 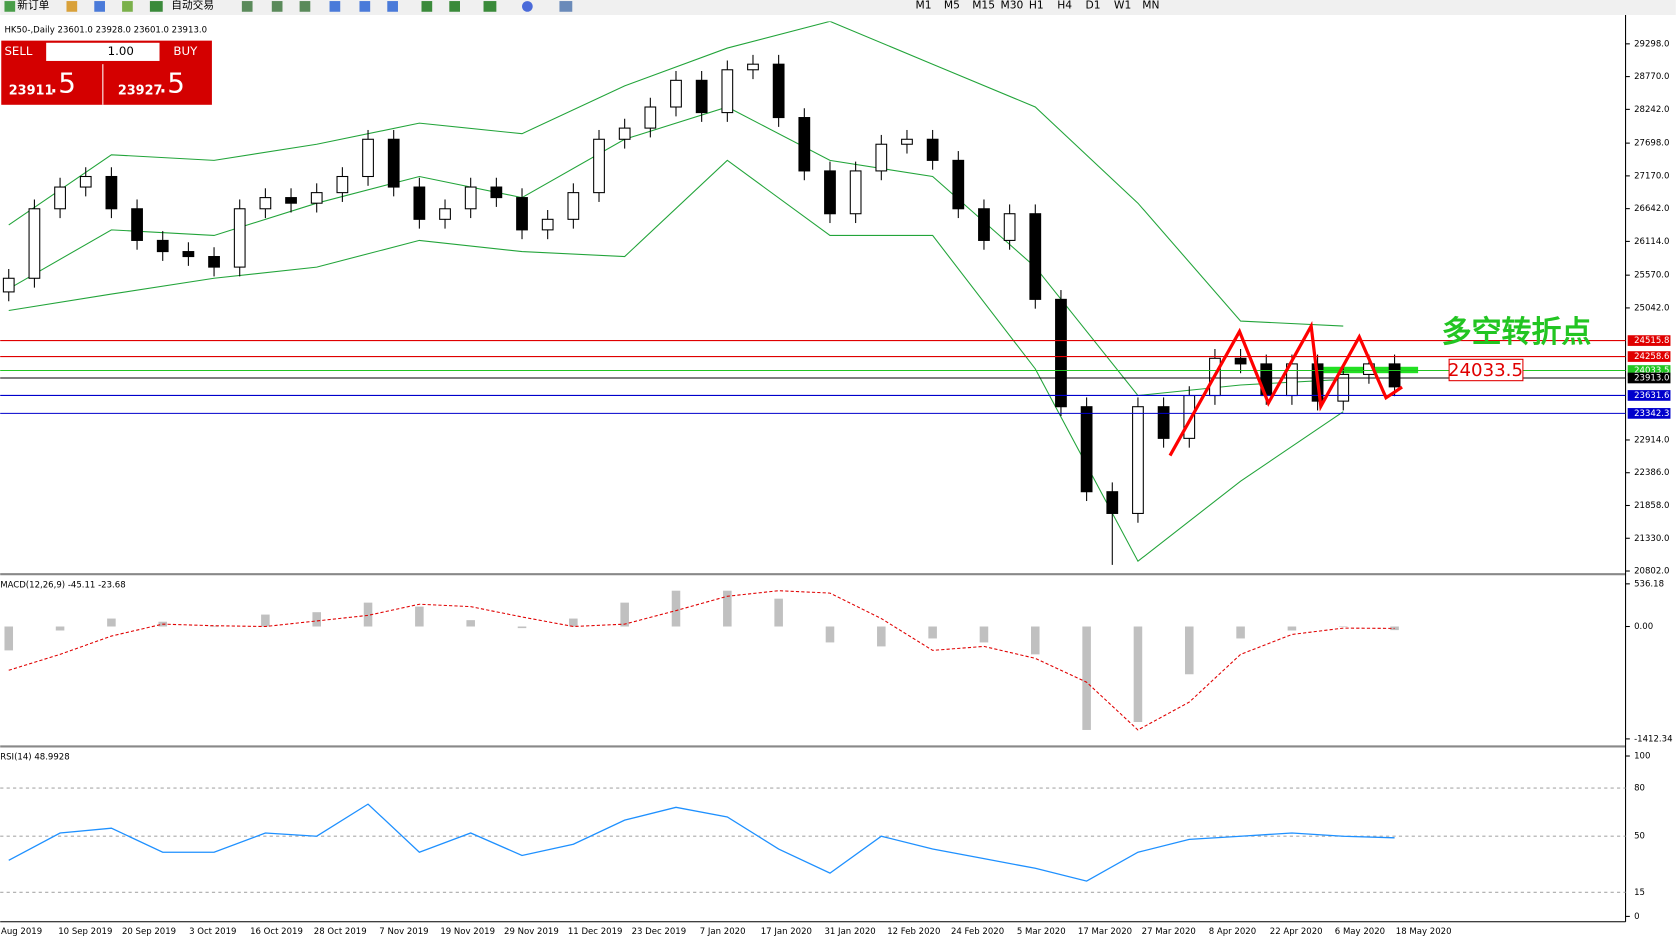 I want to click on indicator-title: RSI(14) 48.9928, so click(x=35, y=758).